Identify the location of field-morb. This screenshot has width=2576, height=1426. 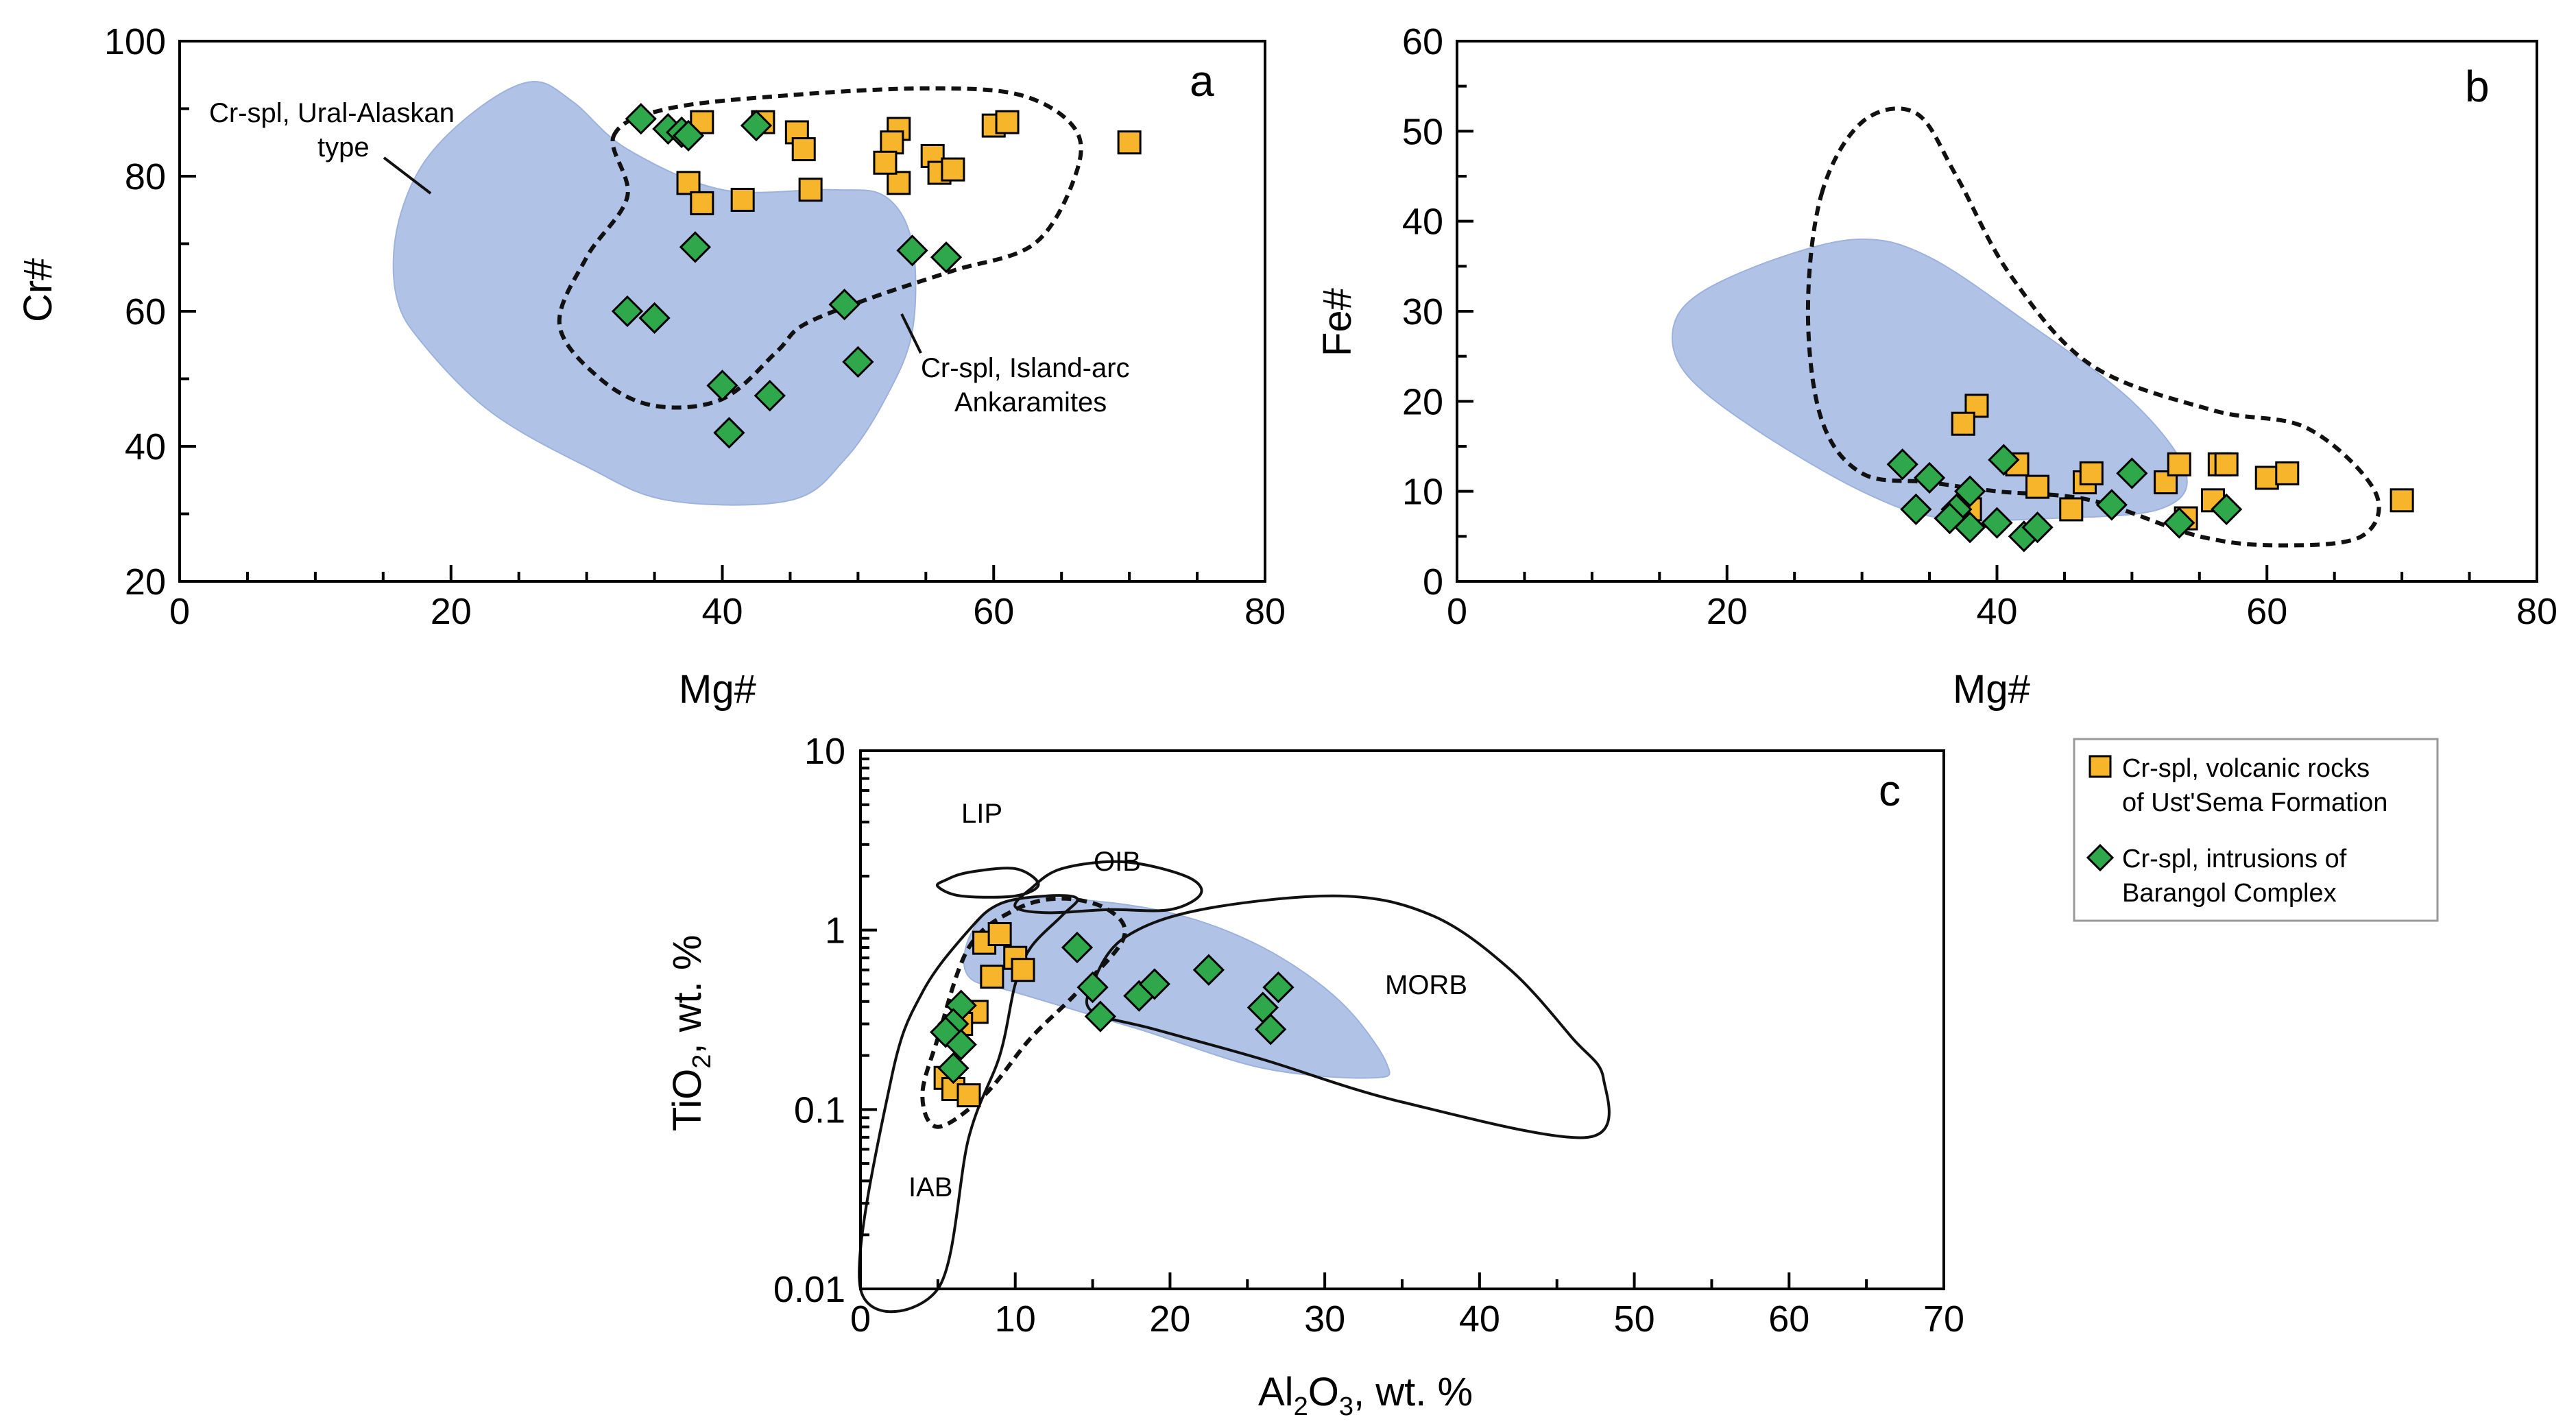
(1348, 1016).